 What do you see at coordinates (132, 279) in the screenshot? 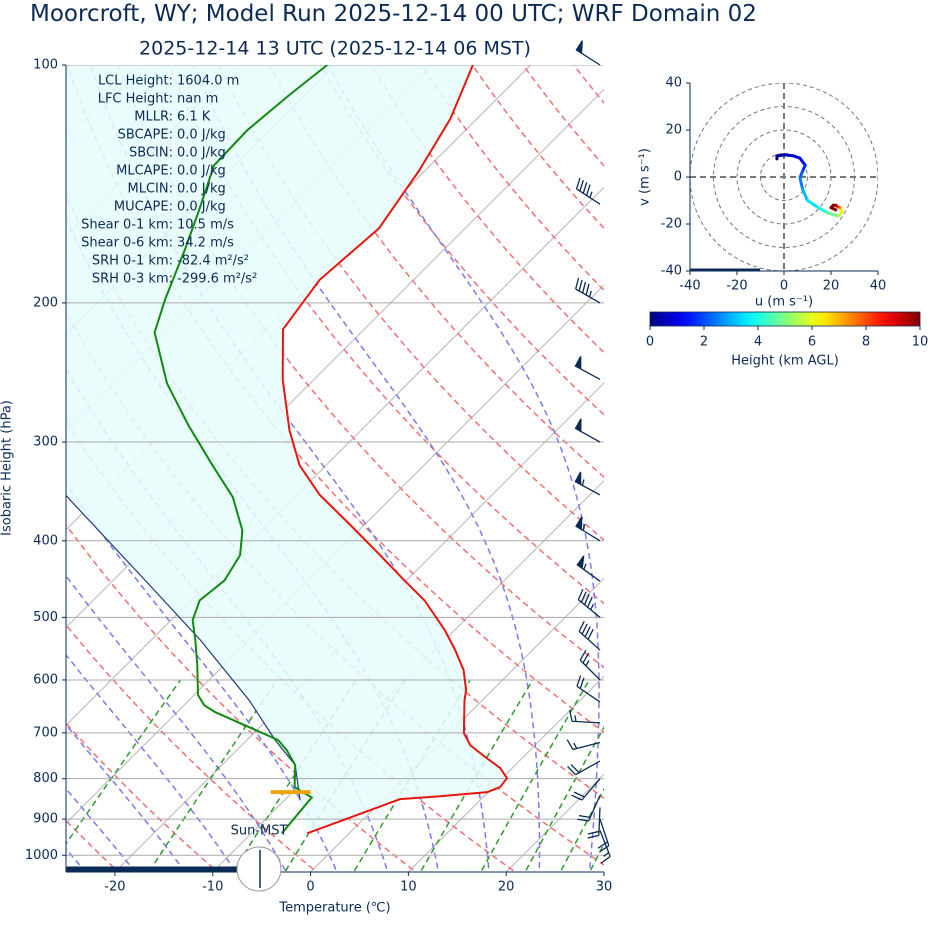
I see `stat-label: SRH 0-3 km:` at bounding box center [132, 279].